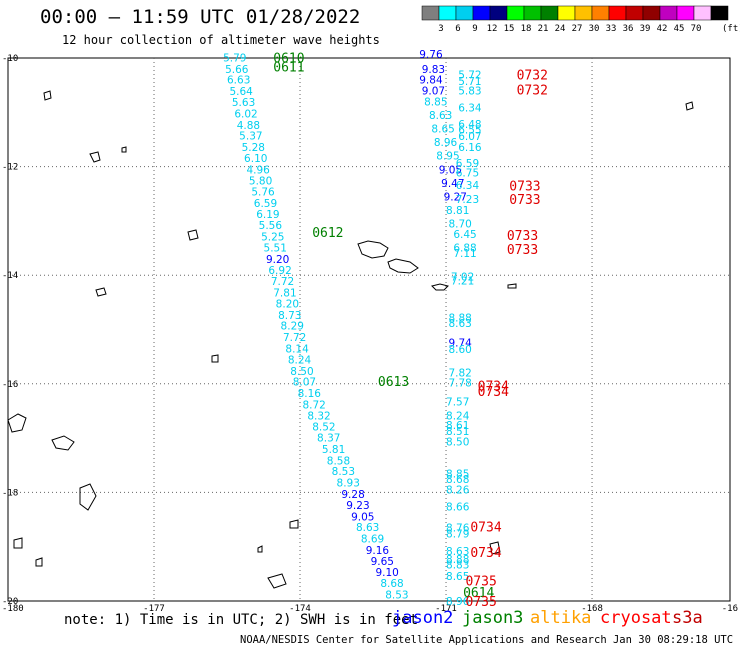 This screenshot has width=740, height=650. What do you see at coordinates (243, 103) in the screenshot?
I see `wave-height-value: 5.63` at bounding box center [243, 103].